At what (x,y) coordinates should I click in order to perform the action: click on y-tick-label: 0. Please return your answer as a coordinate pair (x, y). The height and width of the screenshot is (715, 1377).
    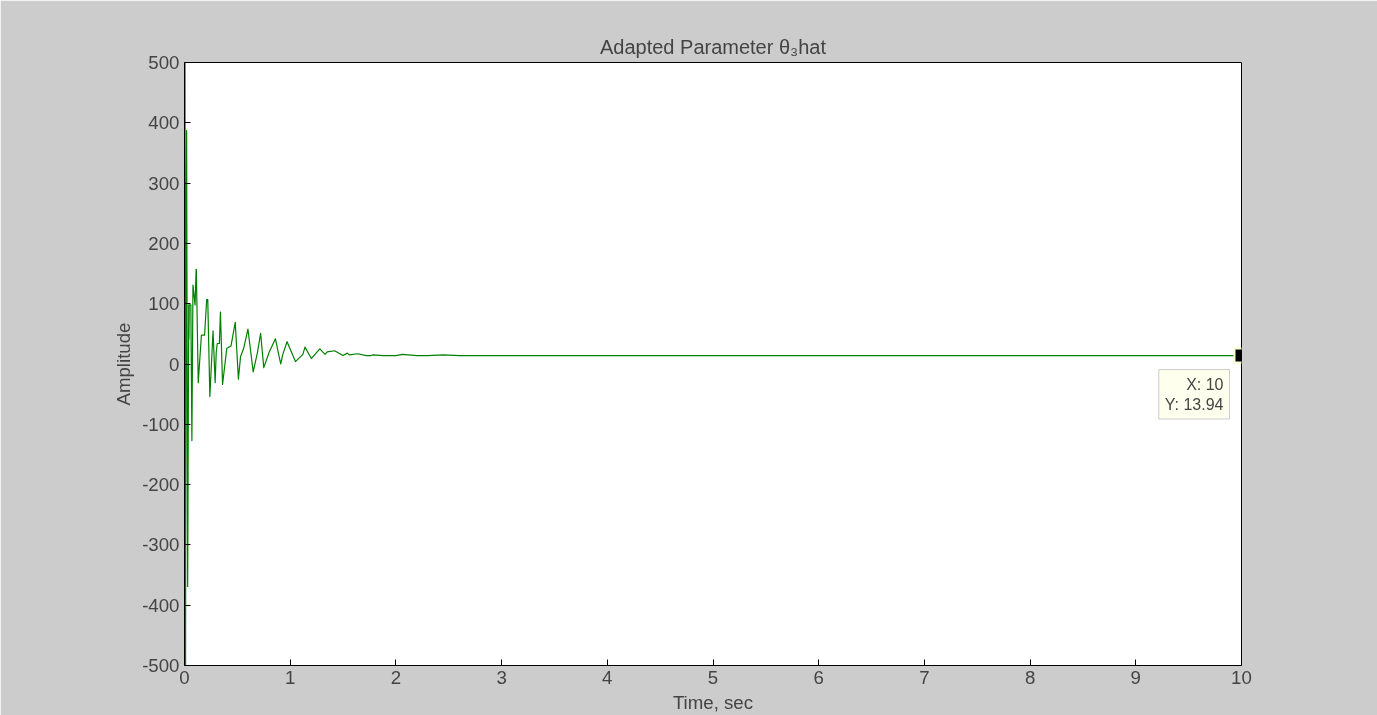
    Looking at the image, I should click on (174, 364).